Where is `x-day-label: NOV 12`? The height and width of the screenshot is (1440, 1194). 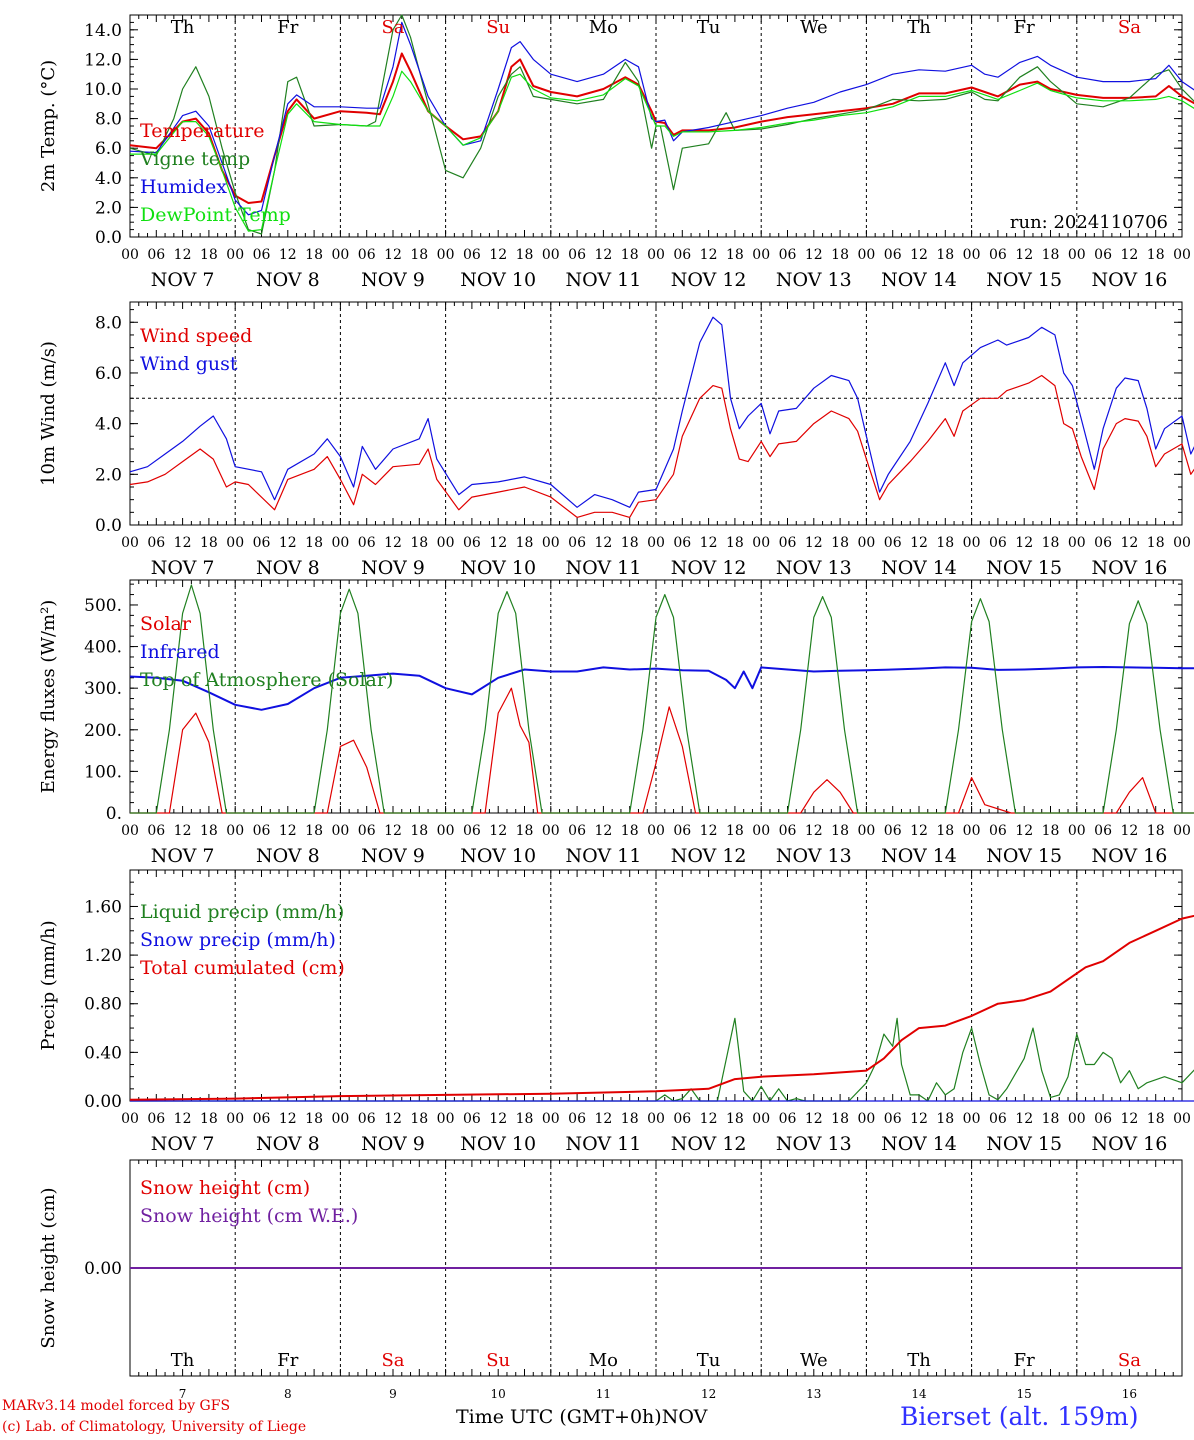
x-day-label: NOV 12 is located at coordinates (709, 856).